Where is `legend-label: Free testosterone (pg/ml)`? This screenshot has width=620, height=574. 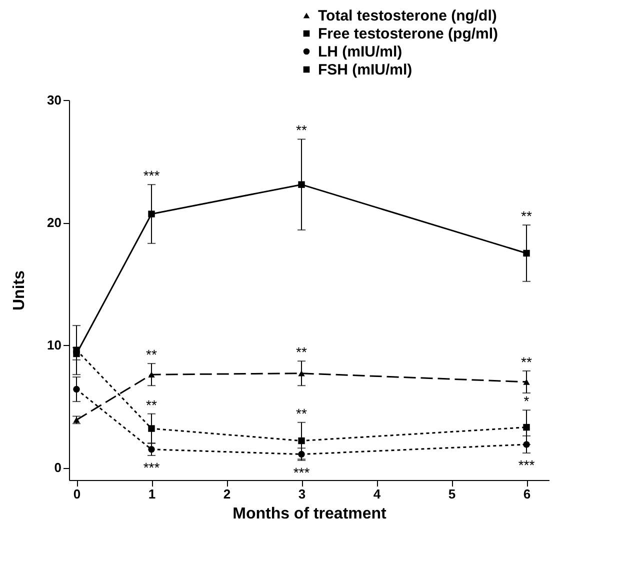
legend-label: Free testosterone (pg/ml) is located at coordinates (408, 34).